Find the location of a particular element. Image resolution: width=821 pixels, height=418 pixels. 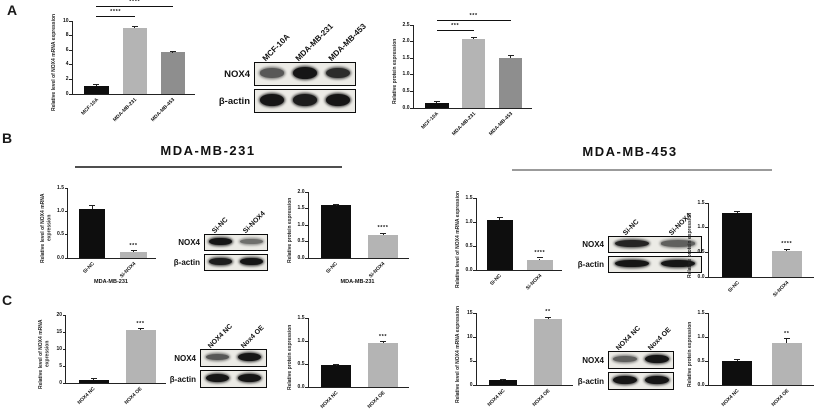

x-axis-group-label: MDA-MB-231 is located at coordinates (111, 282).